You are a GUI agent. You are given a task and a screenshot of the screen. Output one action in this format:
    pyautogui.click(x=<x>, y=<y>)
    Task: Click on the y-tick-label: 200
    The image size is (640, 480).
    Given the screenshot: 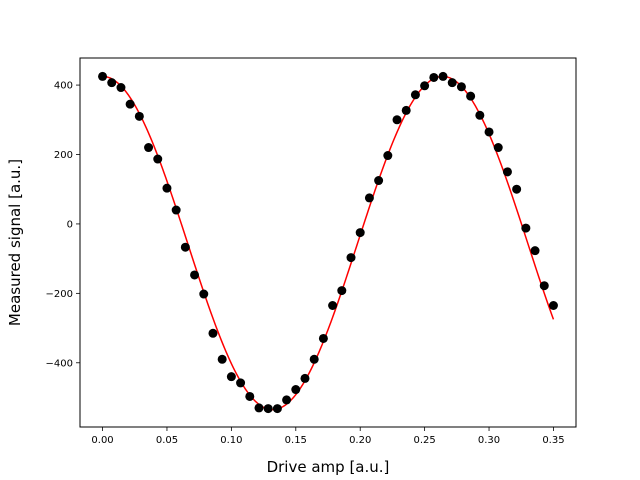 What is the action you would take?
    pyautogui.click(x=63, y=155)
    